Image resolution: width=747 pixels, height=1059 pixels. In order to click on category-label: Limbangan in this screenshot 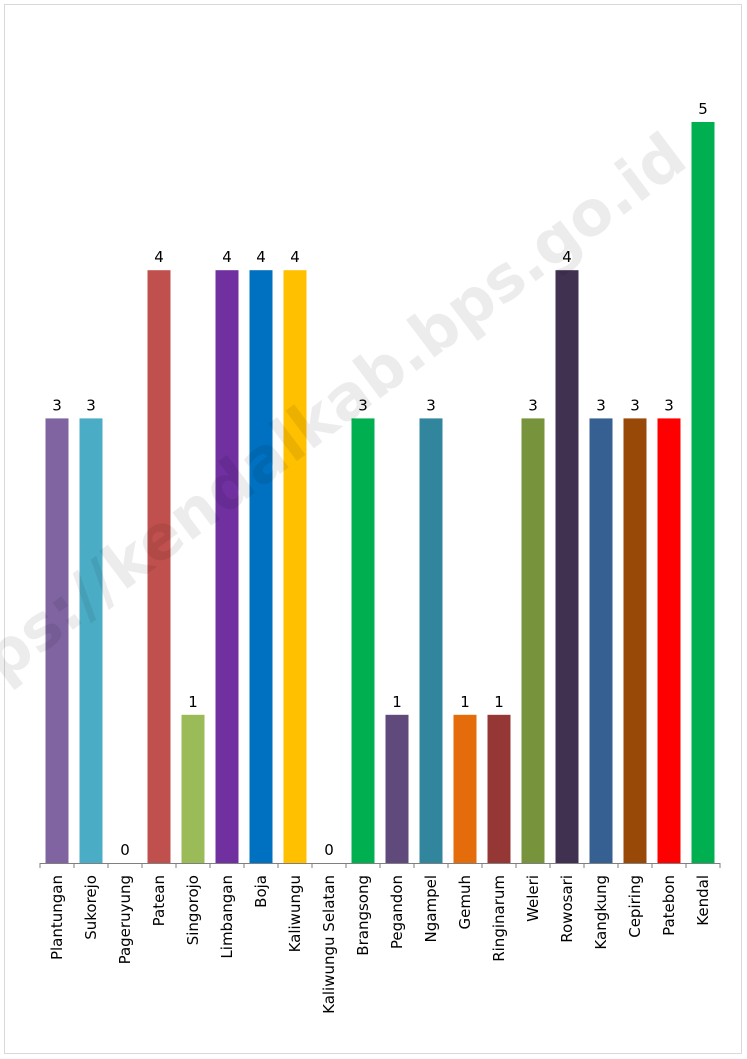, I will do `click(227, 917)`.